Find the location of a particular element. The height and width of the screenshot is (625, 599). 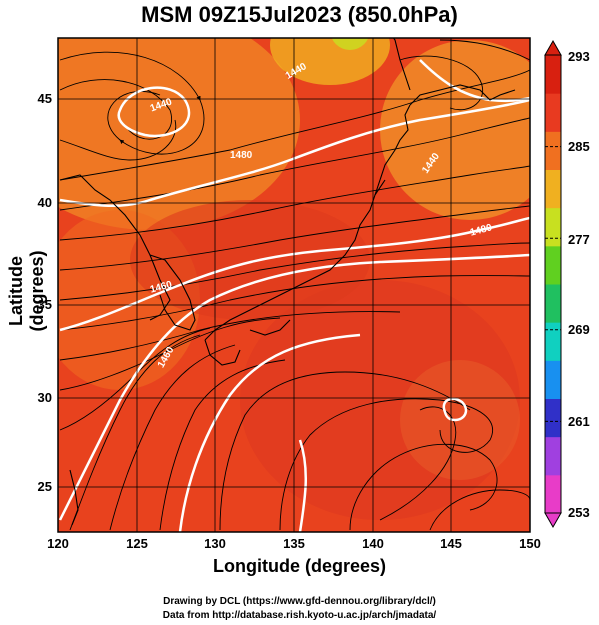

y-tick-label: 40 is located at coordinates (44, 202).